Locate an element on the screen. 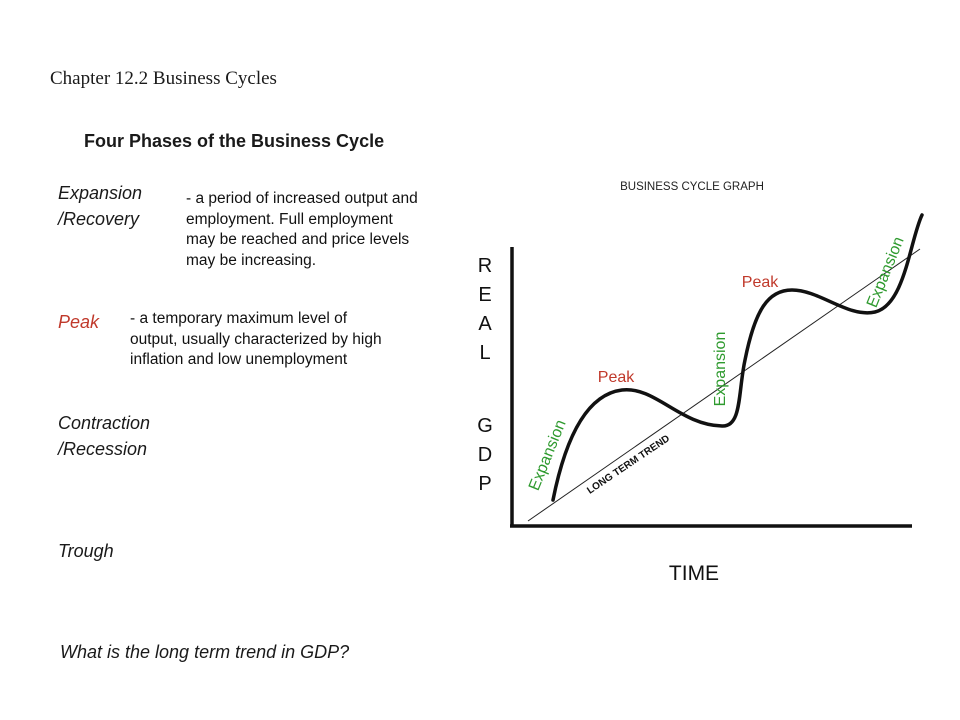  trend-label: LONG TERM TREND is located at coordinates (628, 464).